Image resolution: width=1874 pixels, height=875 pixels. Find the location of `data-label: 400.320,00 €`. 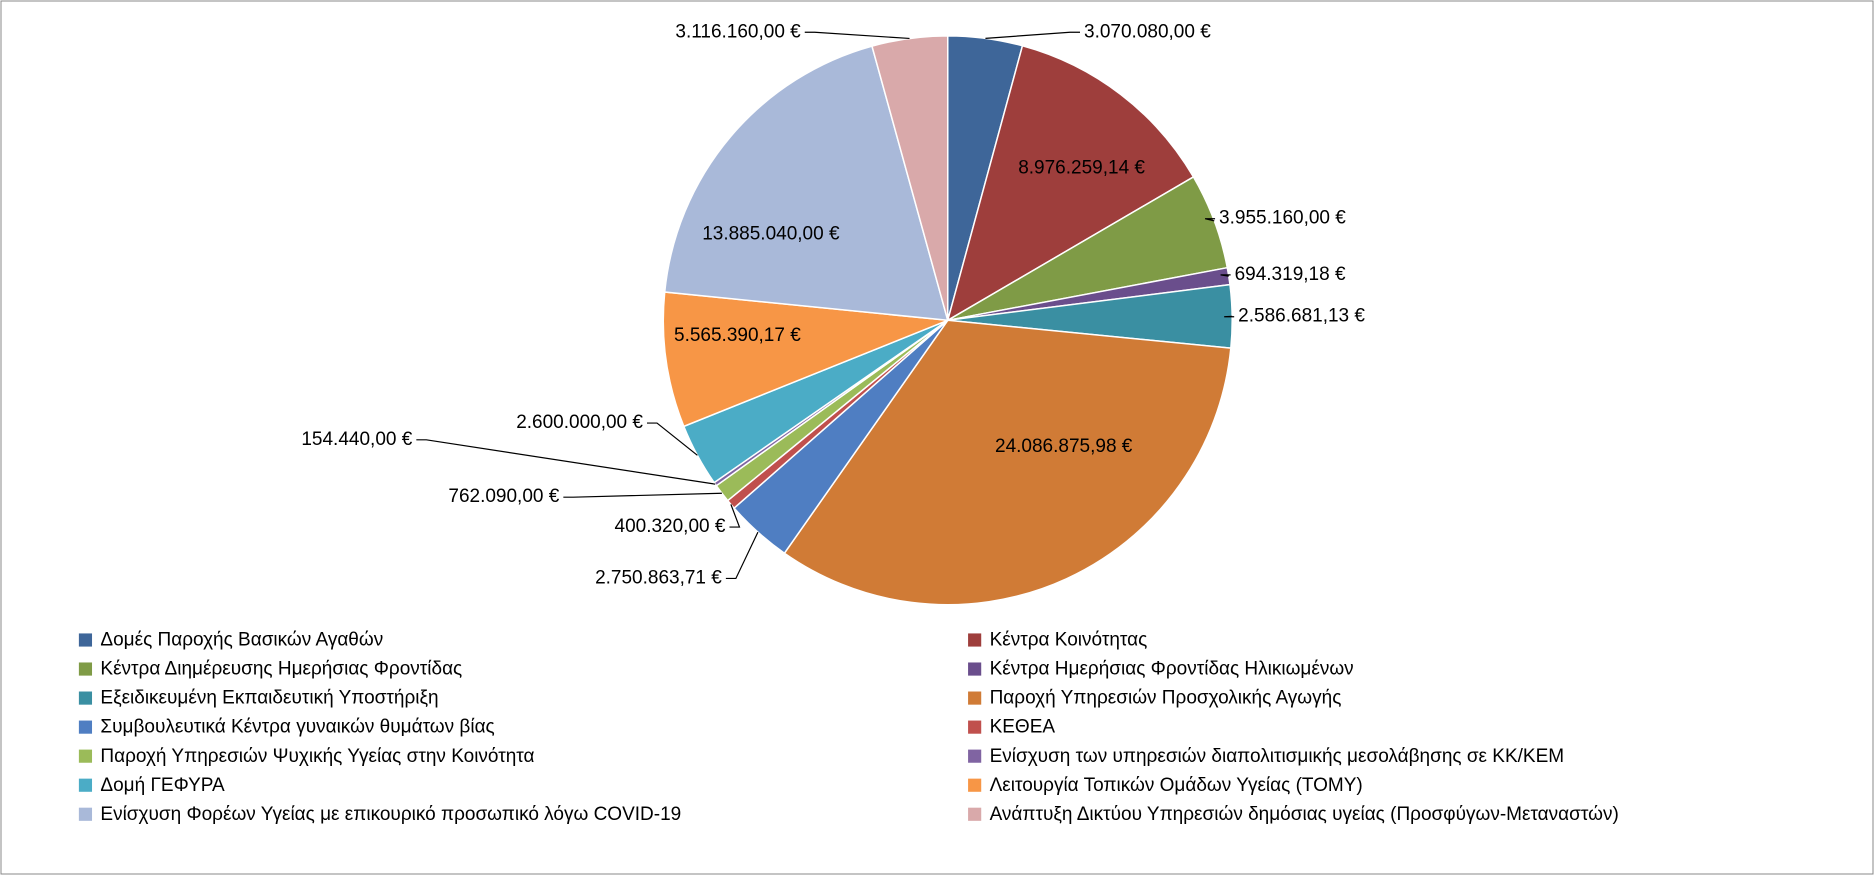

data-label: 400.320,00 € is located at coordinates (670, 526).